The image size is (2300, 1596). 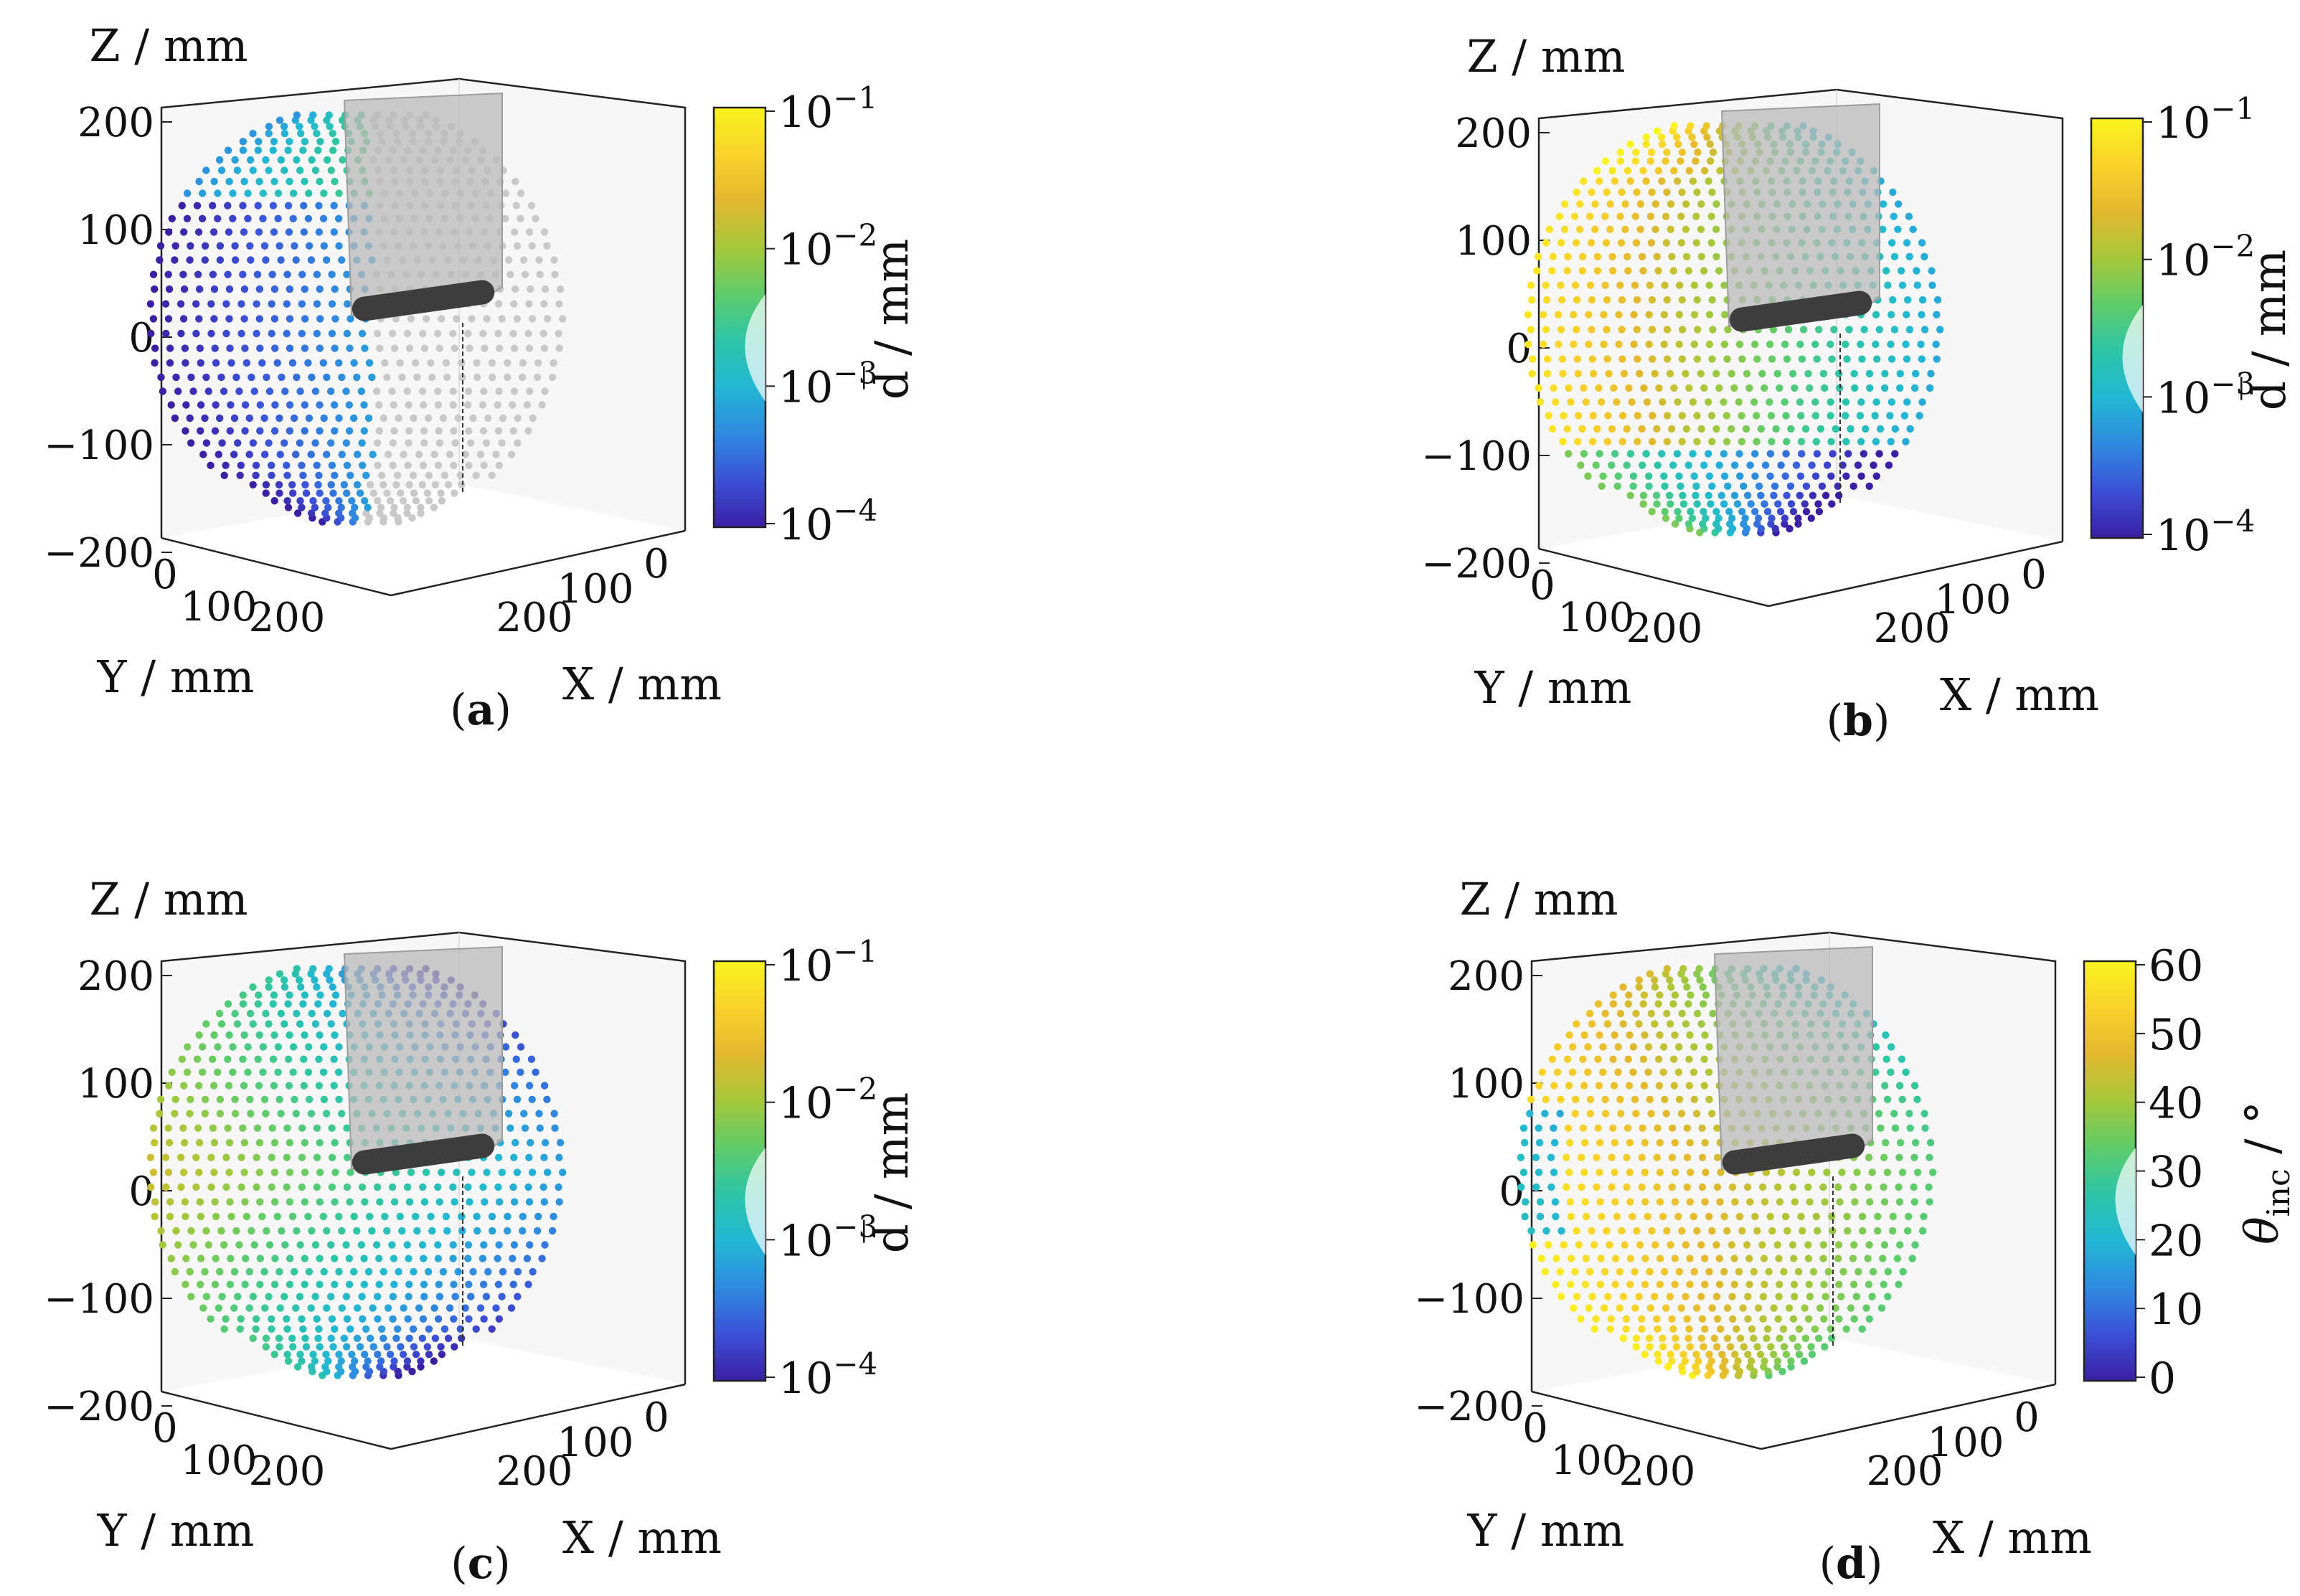 I want to click on z-tick-label: −200, so click(x=99, y=1407).